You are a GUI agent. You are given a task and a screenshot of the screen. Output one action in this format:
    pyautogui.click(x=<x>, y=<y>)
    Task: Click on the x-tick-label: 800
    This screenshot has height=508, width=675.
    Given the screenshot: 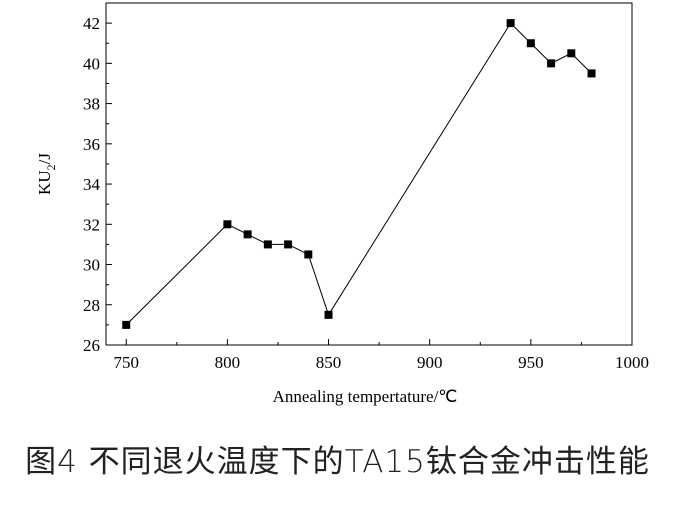 What is the action you would take?
    pyautogui.click(x=228, y=362)
    